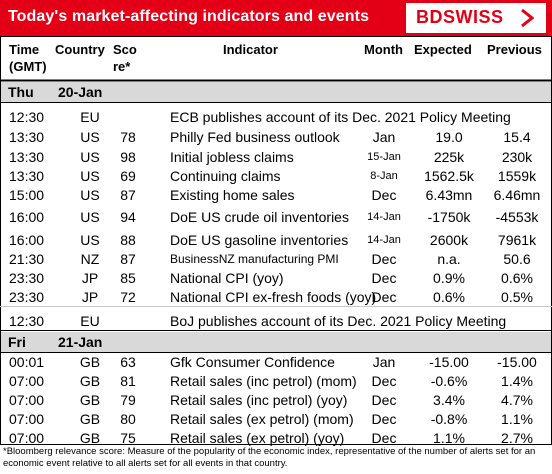 The width and height of the screenshot is (552, 474). I want to click on indicator-cell: Retail sales (inc petrol) (yoy), so click(259, 400).